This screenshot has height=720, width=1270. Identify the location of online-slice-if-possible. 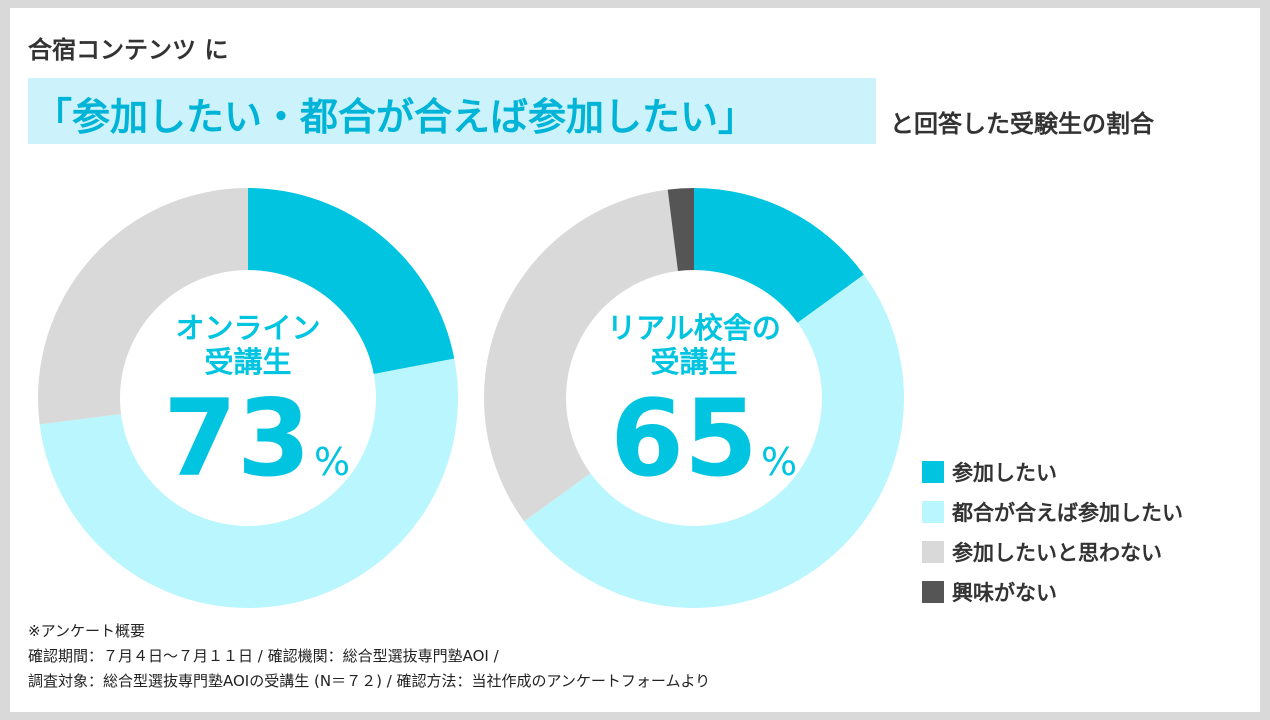
(248, 483).